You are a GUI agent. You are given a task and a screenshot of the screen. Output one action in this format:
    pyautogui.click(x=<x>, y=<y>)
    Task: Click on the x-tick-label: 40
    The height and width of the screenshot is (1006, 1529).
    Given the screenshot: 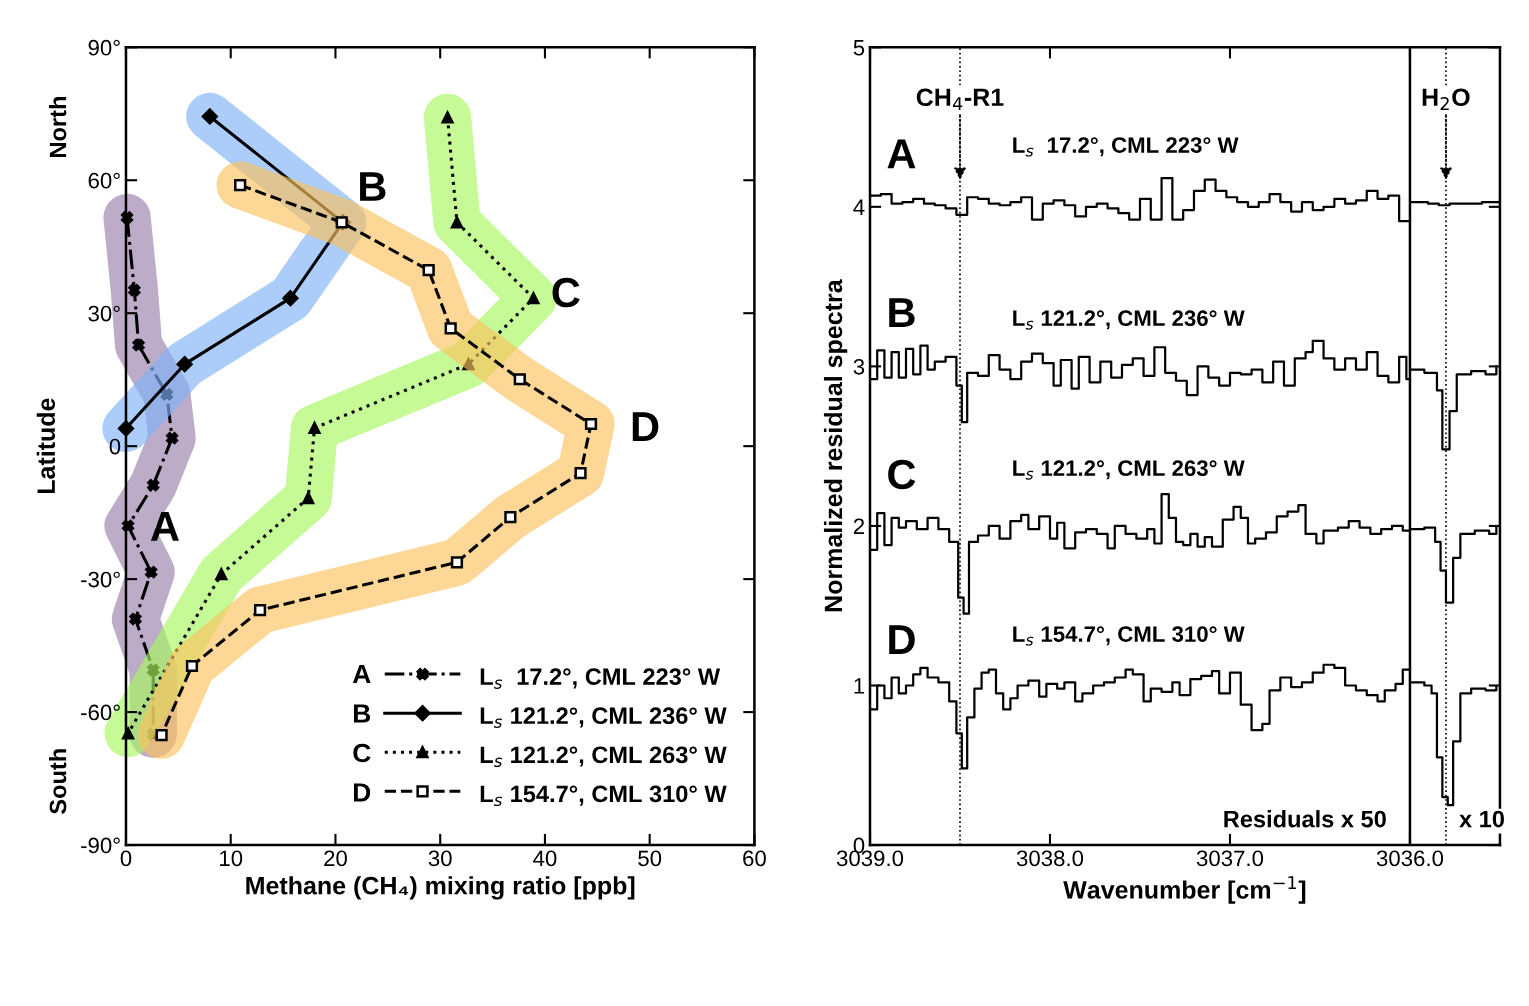 What is the action you would take?
    pyautogui.click(x=545, y=858)
    